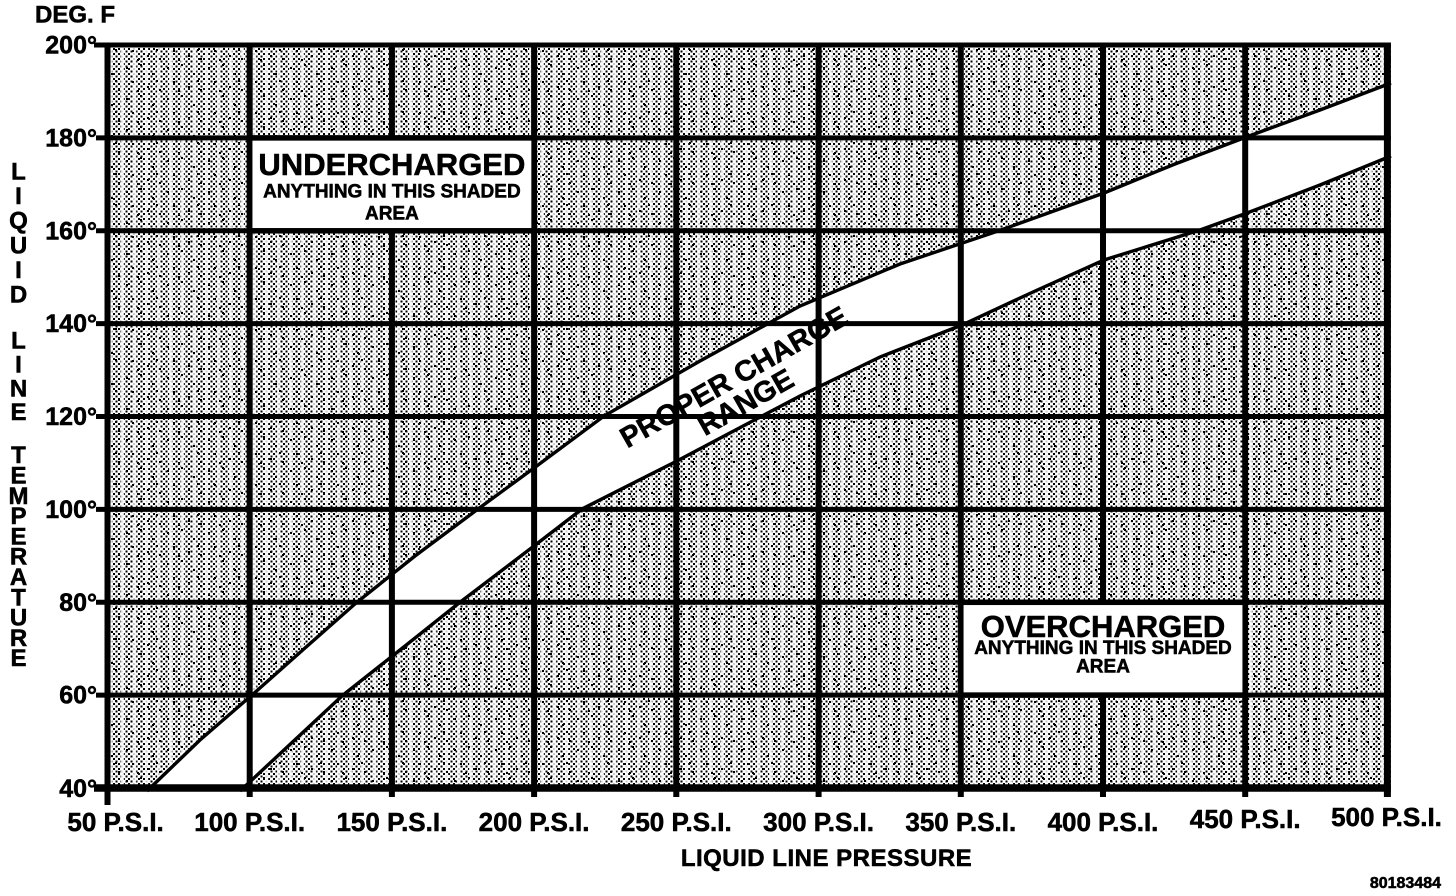  Describe the element at coordinates (18, 221) in the screenshot. I see `svg-text: Q` at that location.